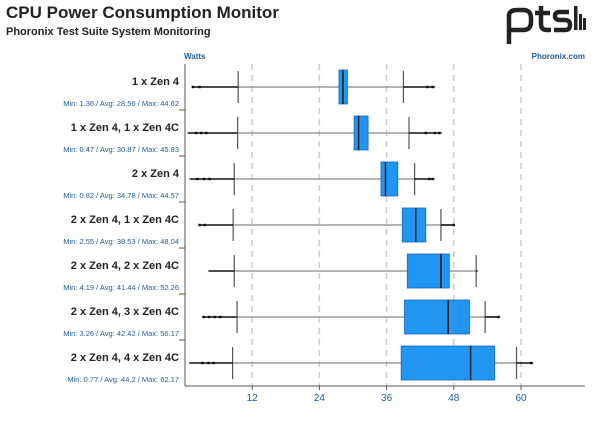 Image resolution: width=600 pixels, height=425 pixels. I want to click on series-label: 2 x Zen 4, 4 x Zen 4C, so click(125, 358).